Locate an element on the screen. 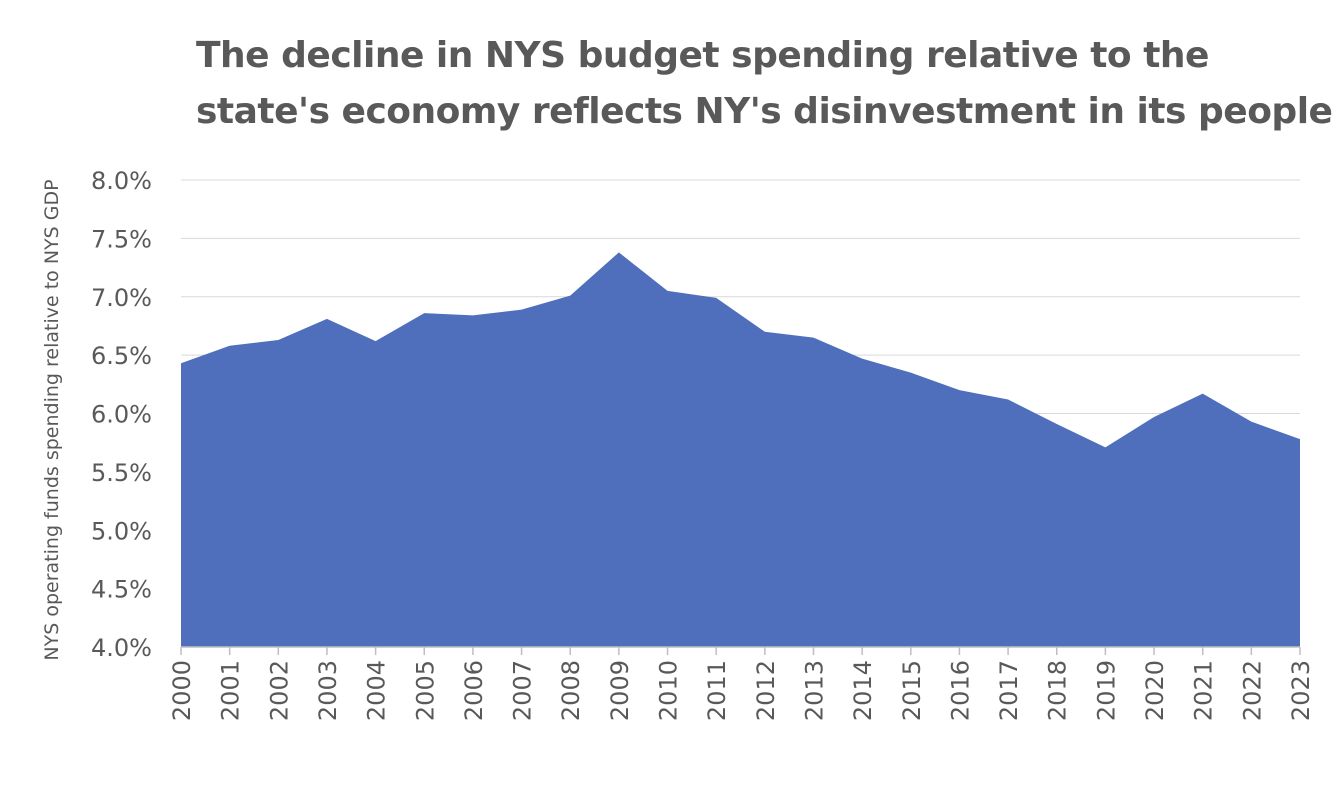 This screenshot has height=798, width=1336. x-tick-label: 2007 is located at coordinates (523, 690).